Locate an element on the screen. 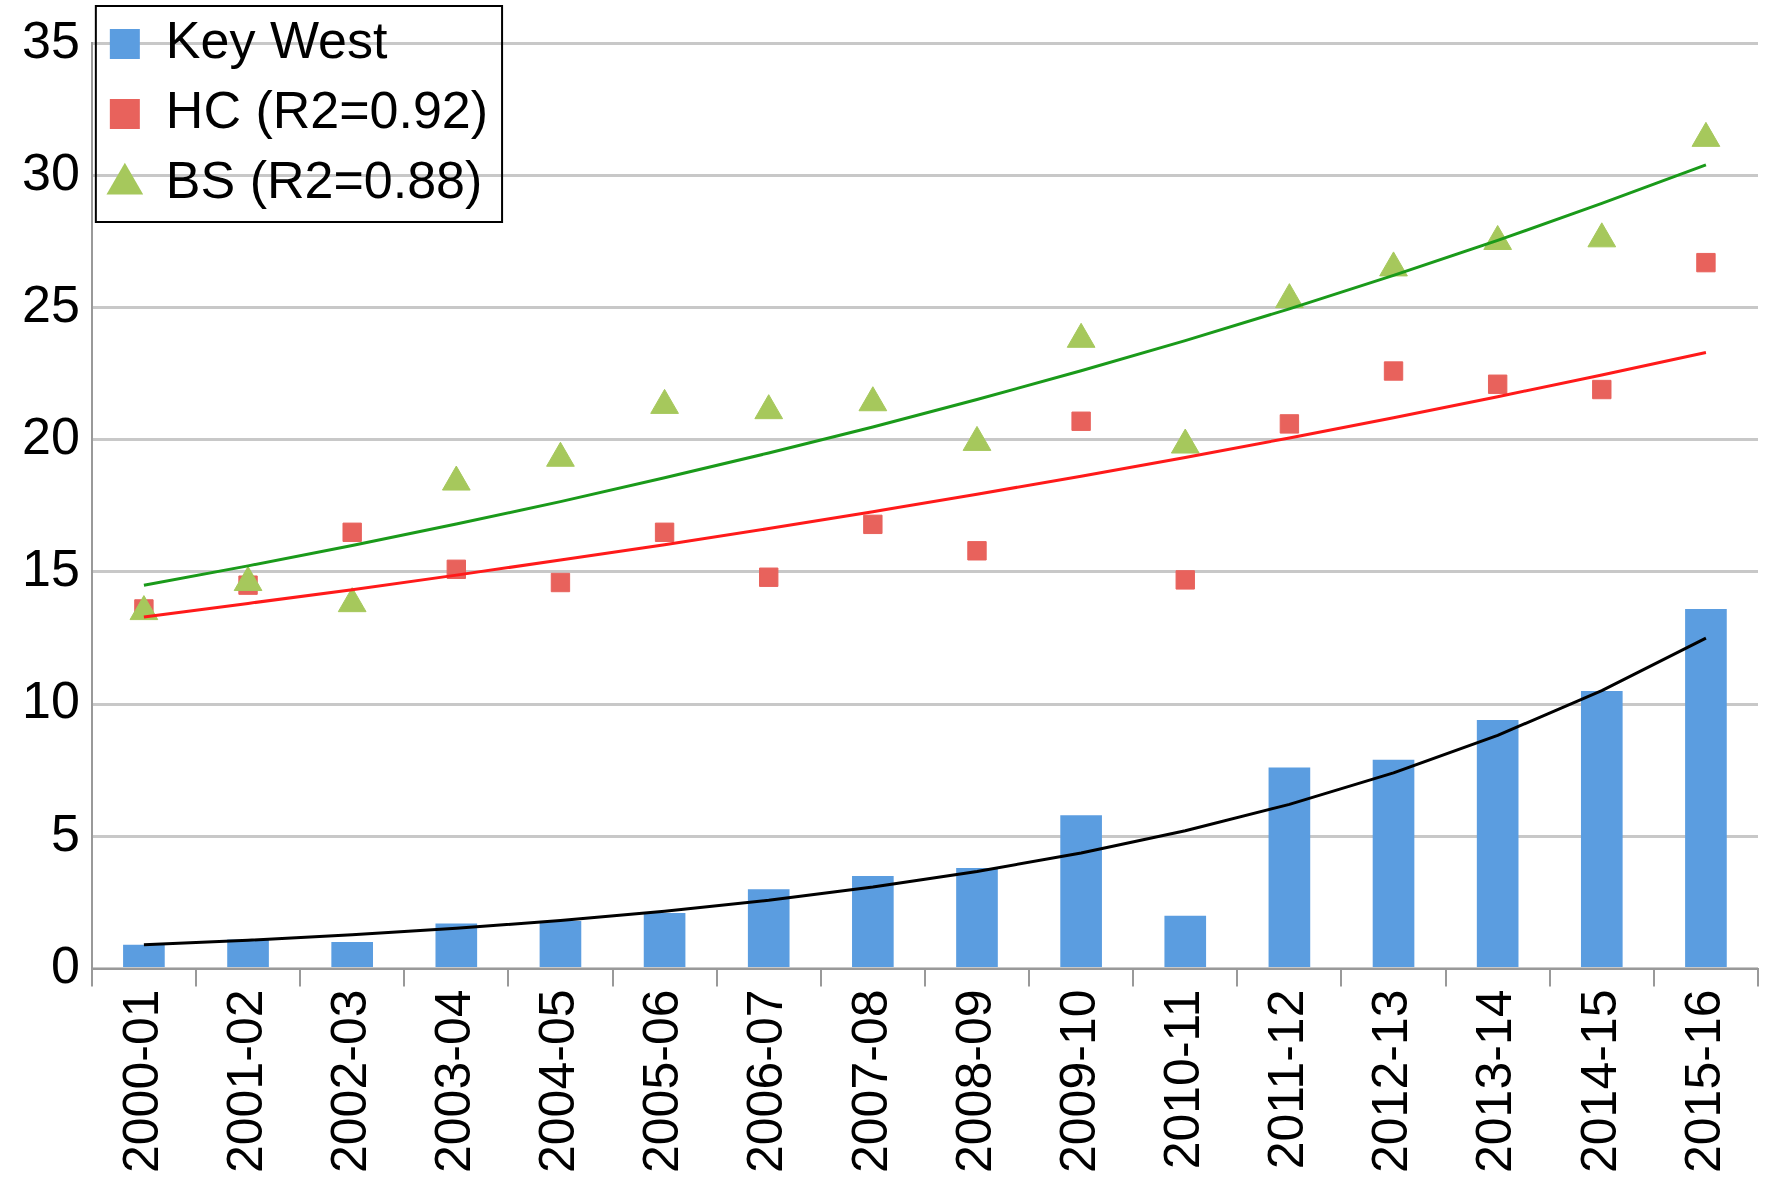 The image size is (1775, 1186). legend-label: HC (R2=0.92) is located at coordinates (327, 110).